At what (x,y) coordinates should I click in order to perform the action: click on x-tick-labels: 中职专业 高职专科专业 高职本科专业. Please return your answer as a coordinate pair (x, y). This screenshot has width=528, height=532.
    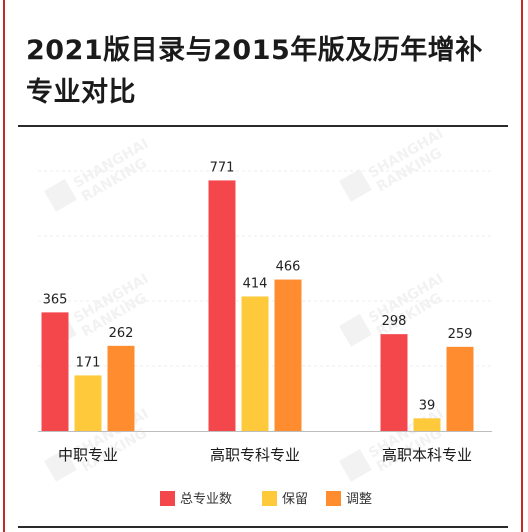
    Looking at the image, I should click on (265, 455).